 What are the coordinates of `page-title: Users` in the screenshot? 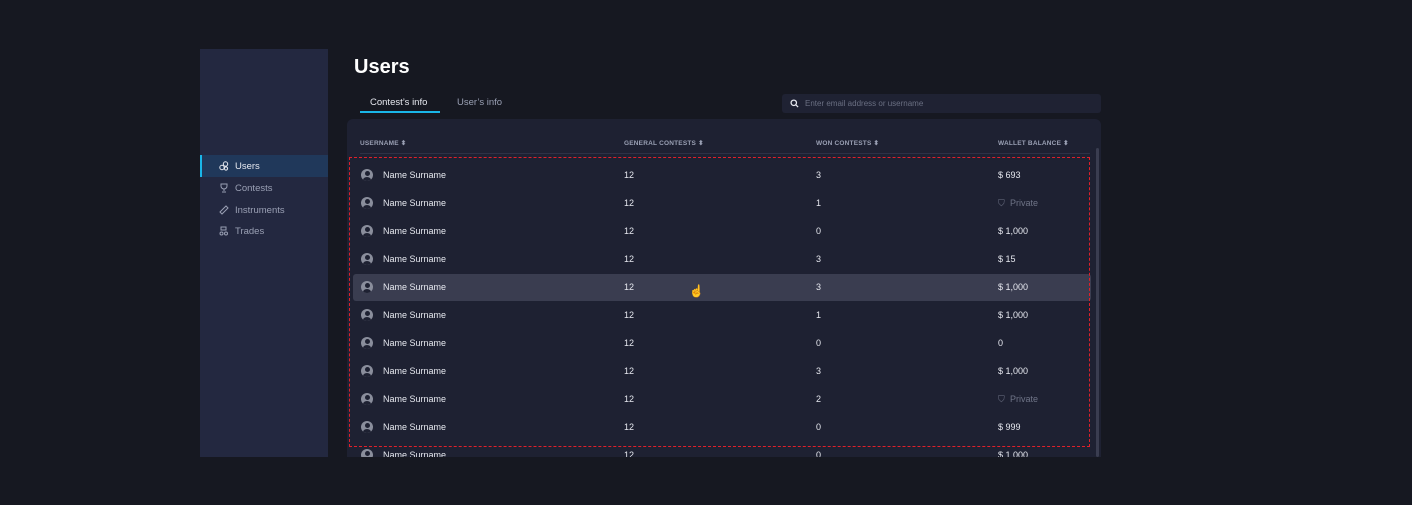 It's located at (382, 67).